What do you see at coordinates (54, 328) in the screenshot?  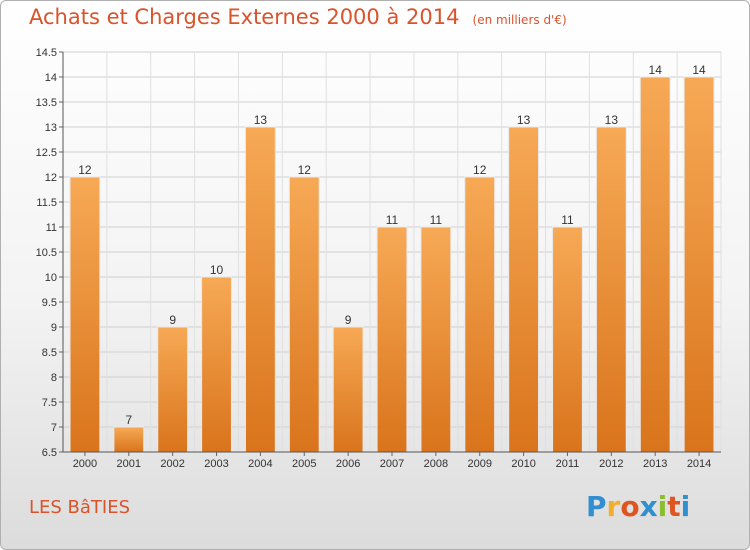 I see `y-tick-label: 9` at bounding box center [54, 328].